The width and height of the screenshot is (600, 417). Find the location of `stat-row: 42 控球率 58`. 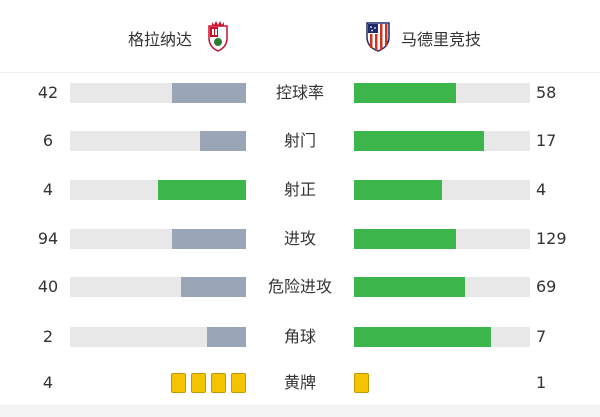

stat-row: 42 控球率 58 is located at coordinates (300, 93).